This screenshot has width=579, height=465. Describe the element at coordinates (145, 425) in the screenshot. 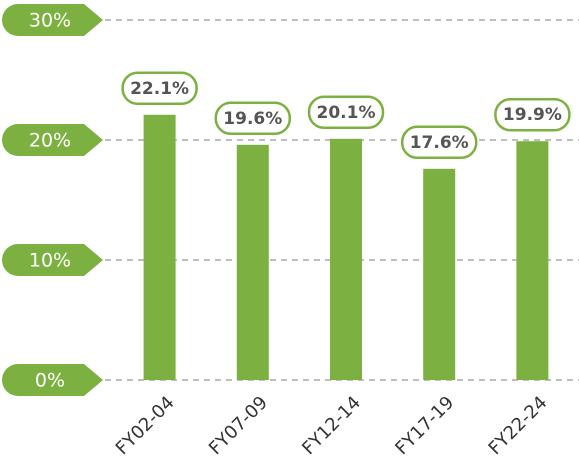

I see `x-tick-label: FY02-04` at that location.